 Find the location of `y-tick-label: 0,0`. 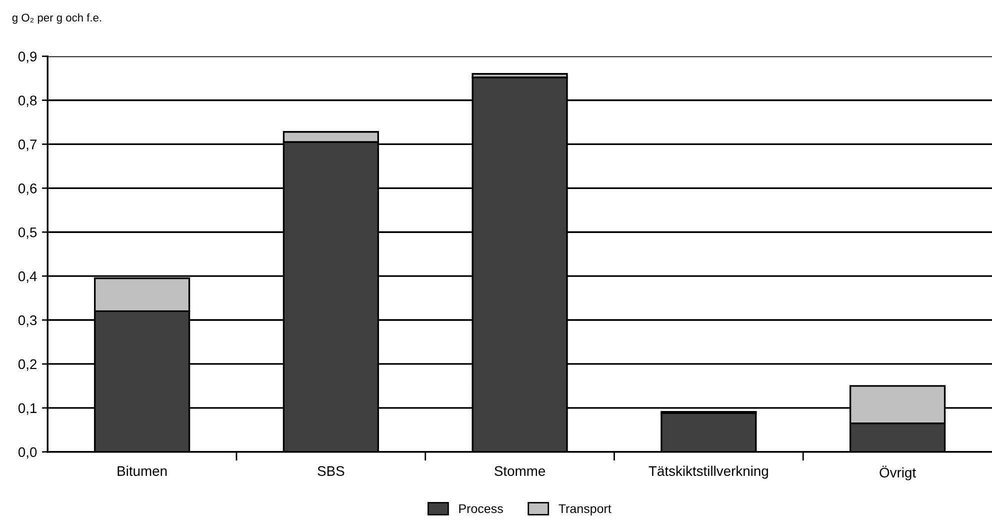

y-tick-label: 0,0 is located at coordinates (27, 453).